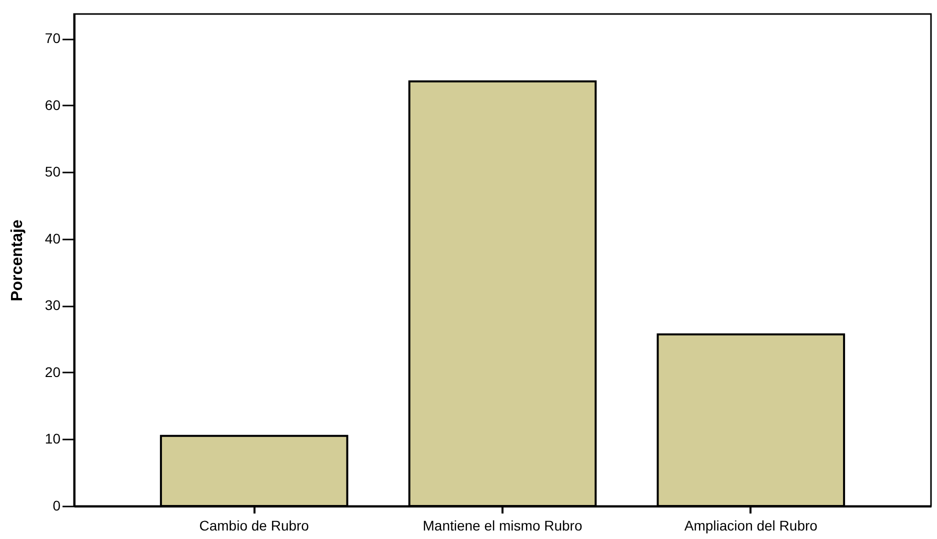 The image size is (937, 539). What do you see at coordinates (52, 305) in the screenshot?
I see `y-tick-label: 30` at bounding box center [52, 305].